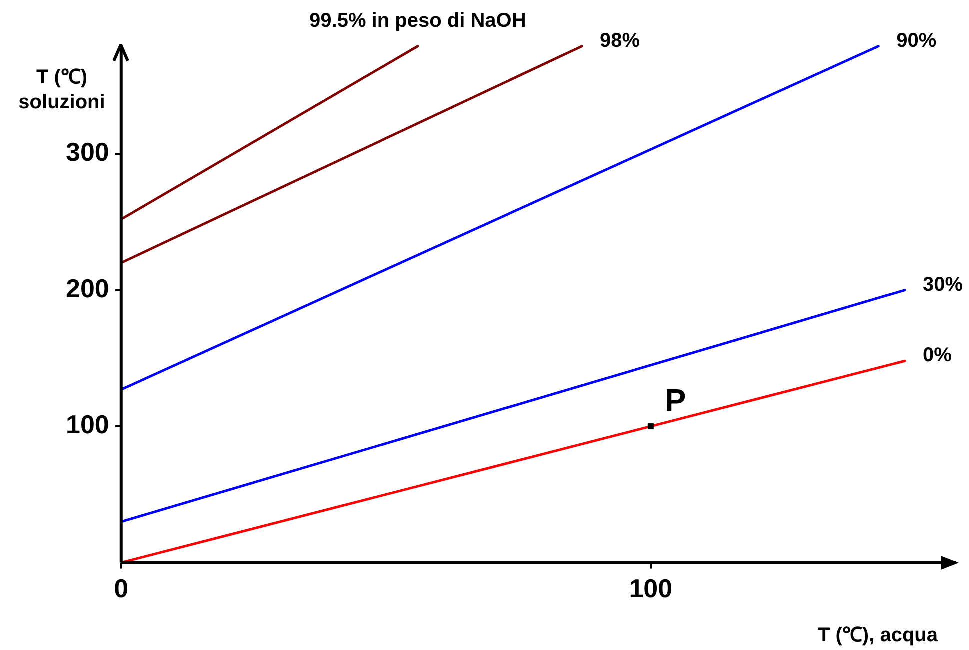 The width and height of the screenshot is (969, 650). Describe the element at coordinates (121, 589) in the screenshot. I see `x-tick-label: 0` at that location.